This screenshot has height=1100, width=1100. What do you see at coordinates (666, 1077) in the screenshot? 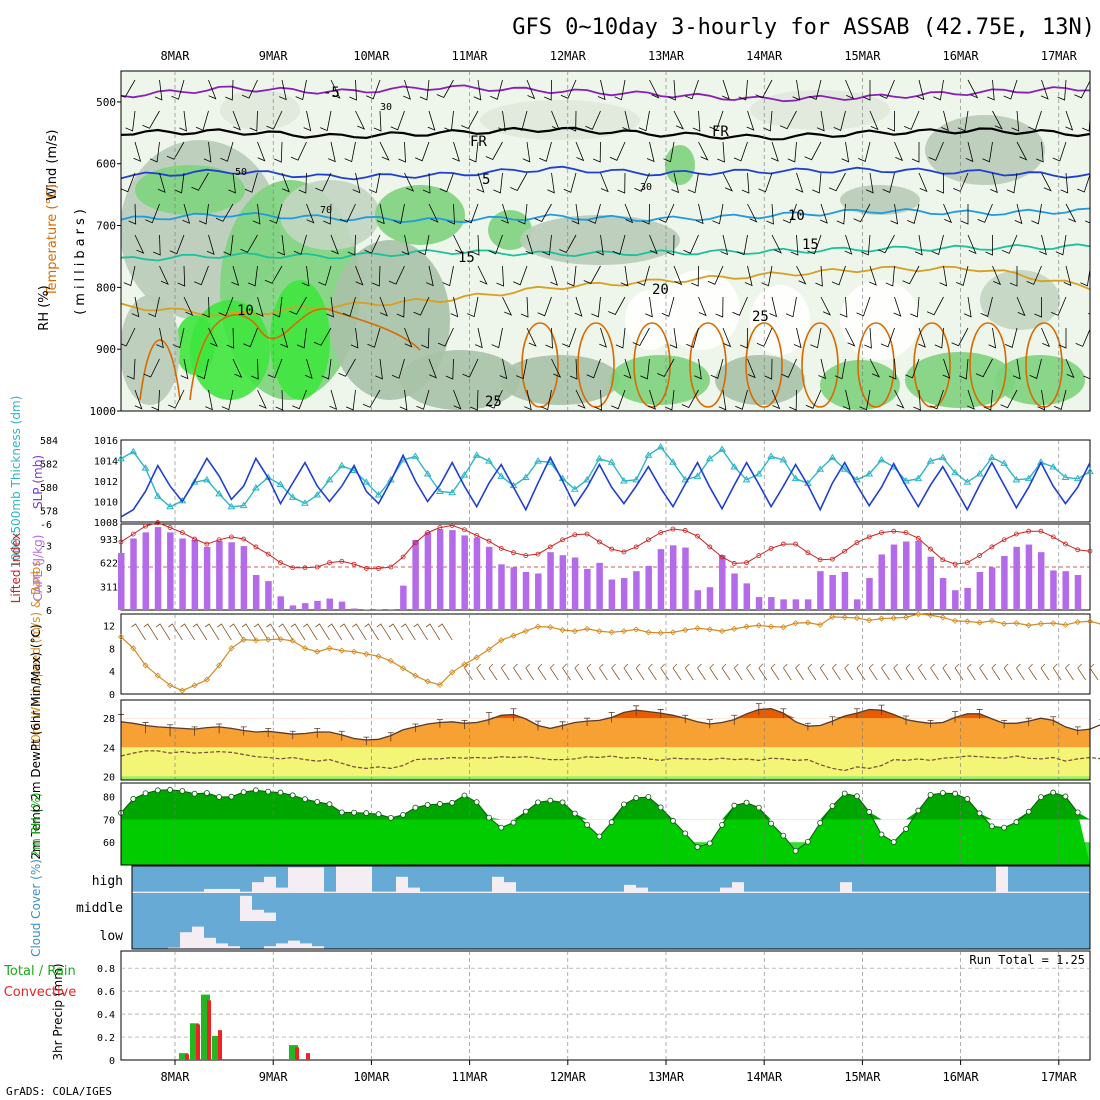
I see `day-label-bottom: 13MAR` at bounding box center [666, 1077].